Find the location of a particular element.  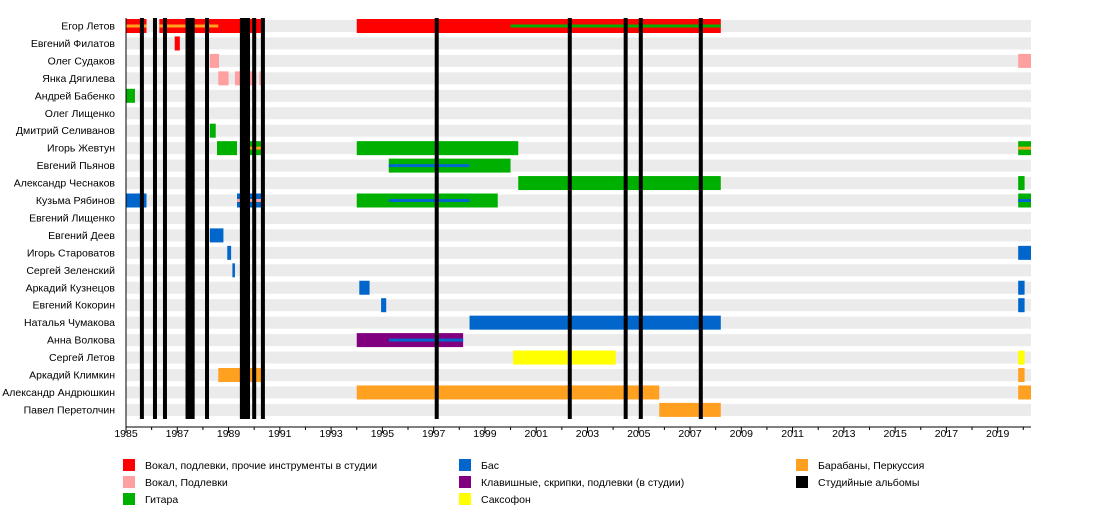

legend-label: Вокал, Подлевки is located at coordinates (186, 483).